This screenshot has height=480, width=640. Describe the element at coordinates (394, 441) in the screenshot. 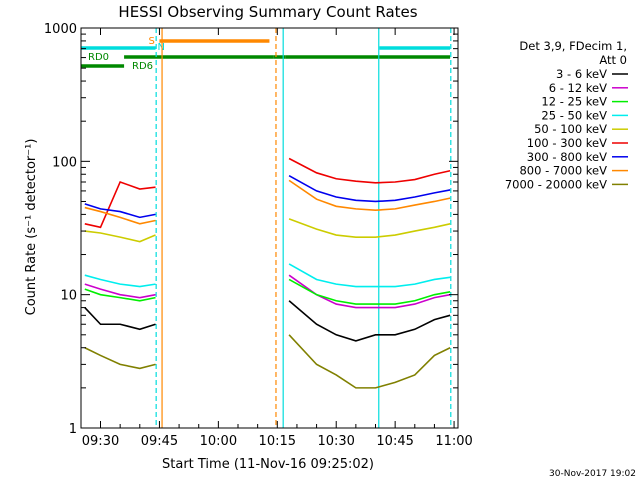

I see `x-tick-label-5: 10:45` at that location.